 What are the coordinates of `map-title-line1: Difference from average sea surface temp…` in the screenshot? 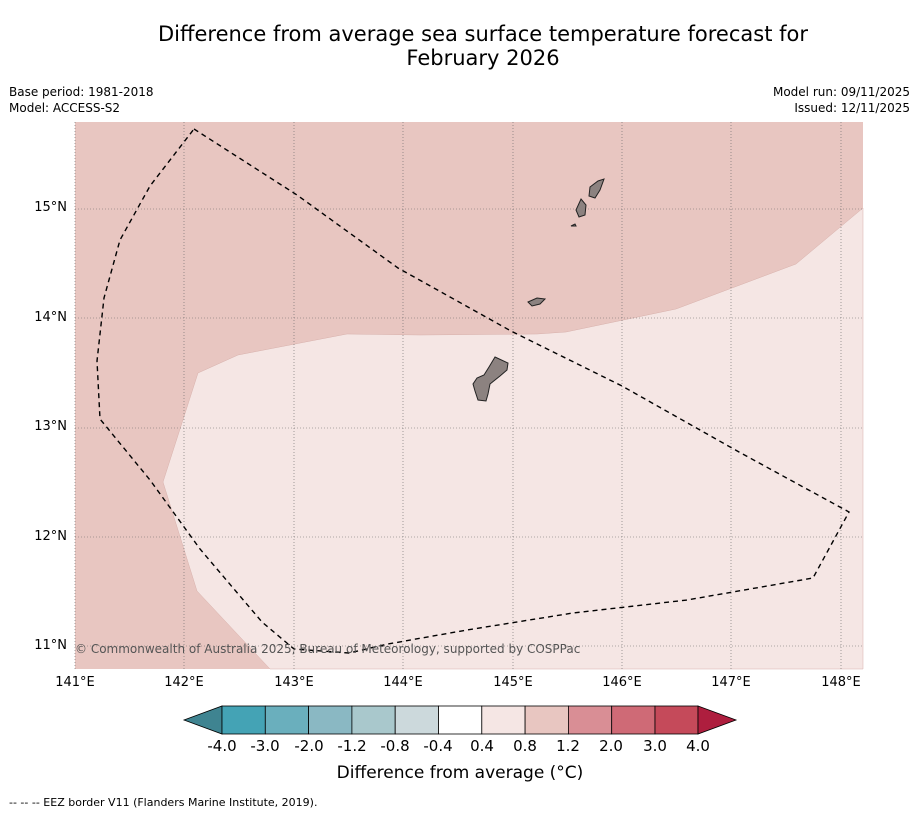 It's located at (483, 34).